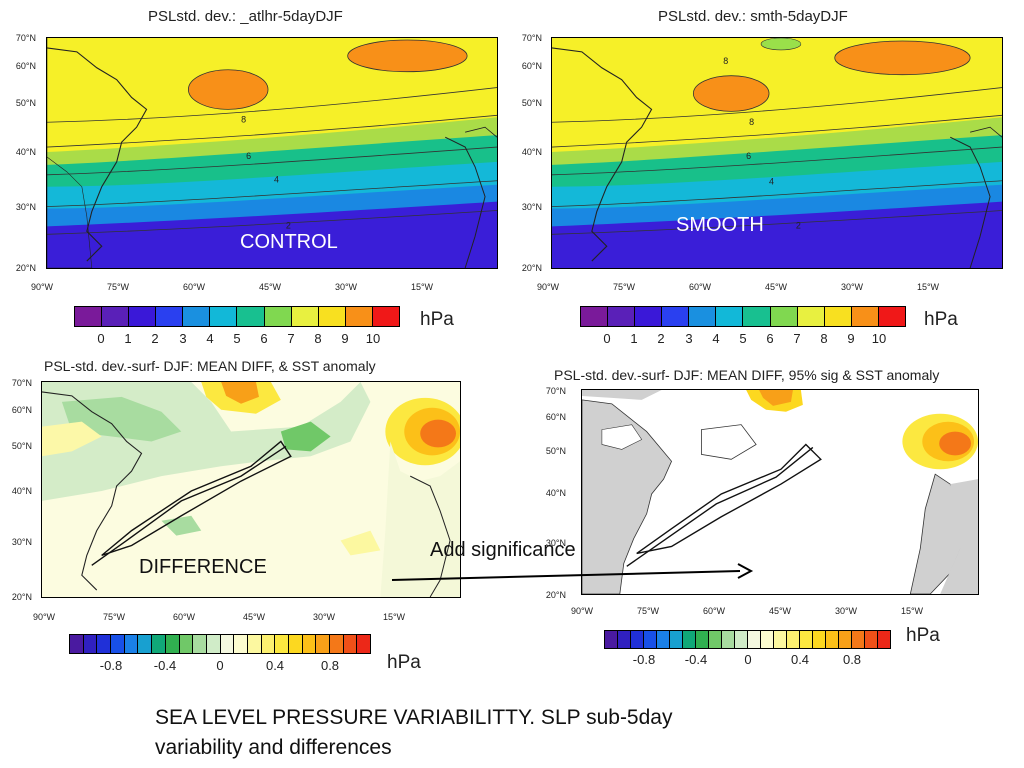  Describe the element at coordinates (634, 338) in the screenshot. I see `colorbar-tick: 1` at that location.